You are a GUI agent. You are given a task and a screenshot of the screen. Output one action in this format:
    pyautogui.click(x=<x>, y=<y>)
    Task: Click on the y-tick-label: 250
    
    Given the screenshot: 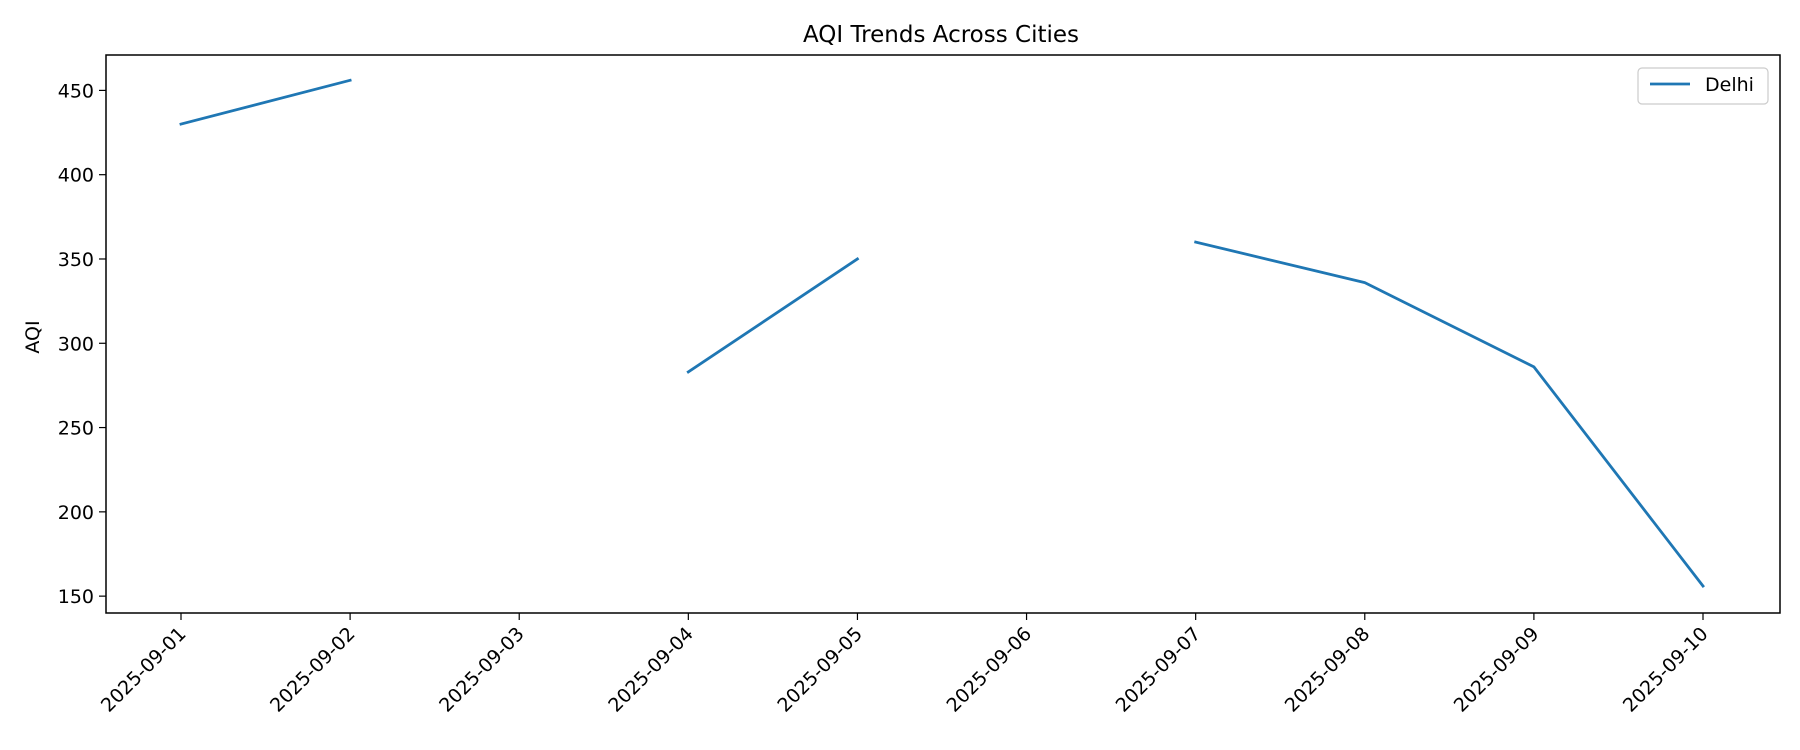 What is the action you would take?
    pyautogui.click(x=76, y=429)
    